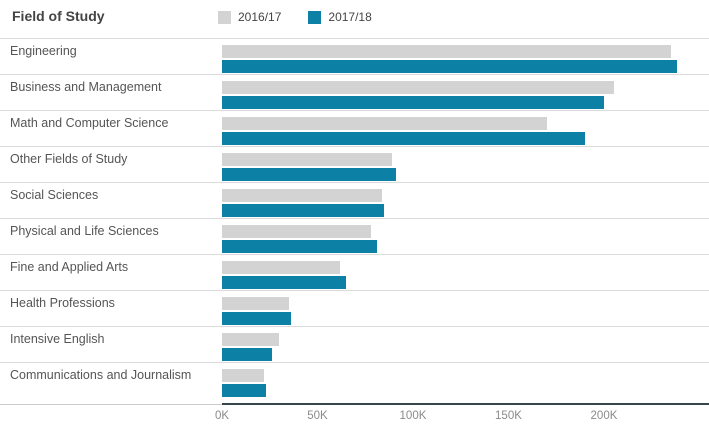 Image resolution: width=709 pixels, height=426 pixels. Describe the element at coordinates (101, 375) in the screenshot. I see `category-label: Communications and Journalism` at that location.